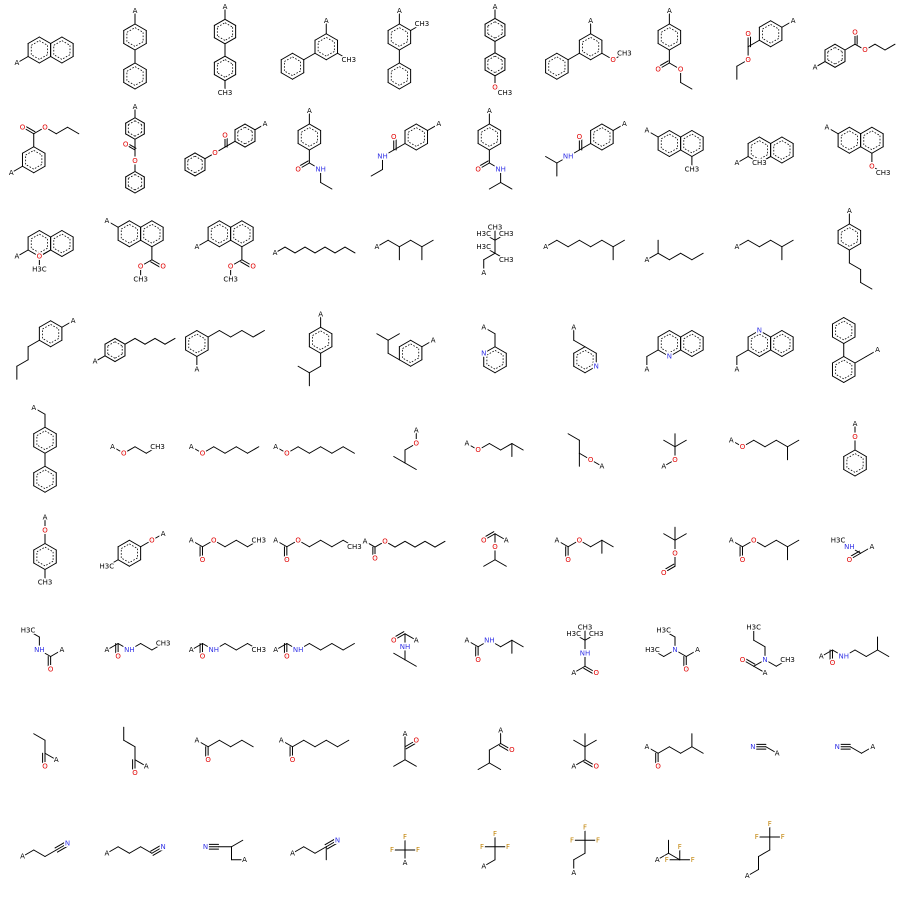  What do you see at coordinates (752, 747) in the screenshot?
I see `atom-label: N` at bounding box center [752, 747].